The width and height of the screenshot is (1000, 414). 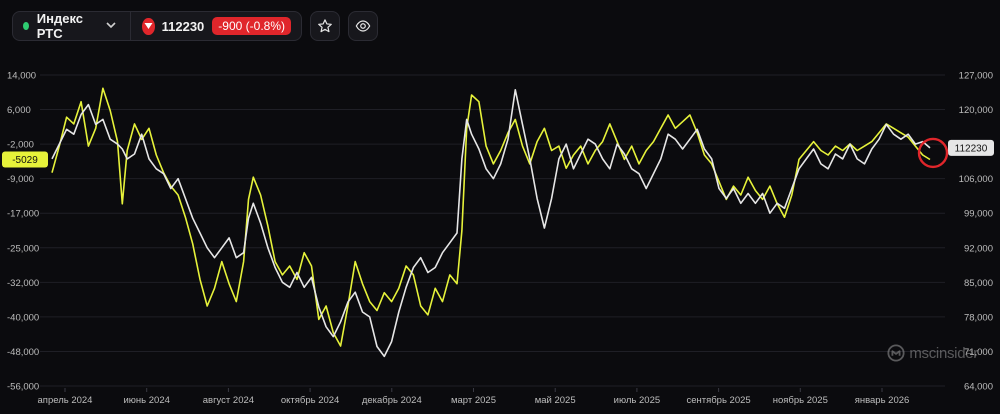 I want to click on right-value-flag-text: 112230, so click(x=971, y=148).